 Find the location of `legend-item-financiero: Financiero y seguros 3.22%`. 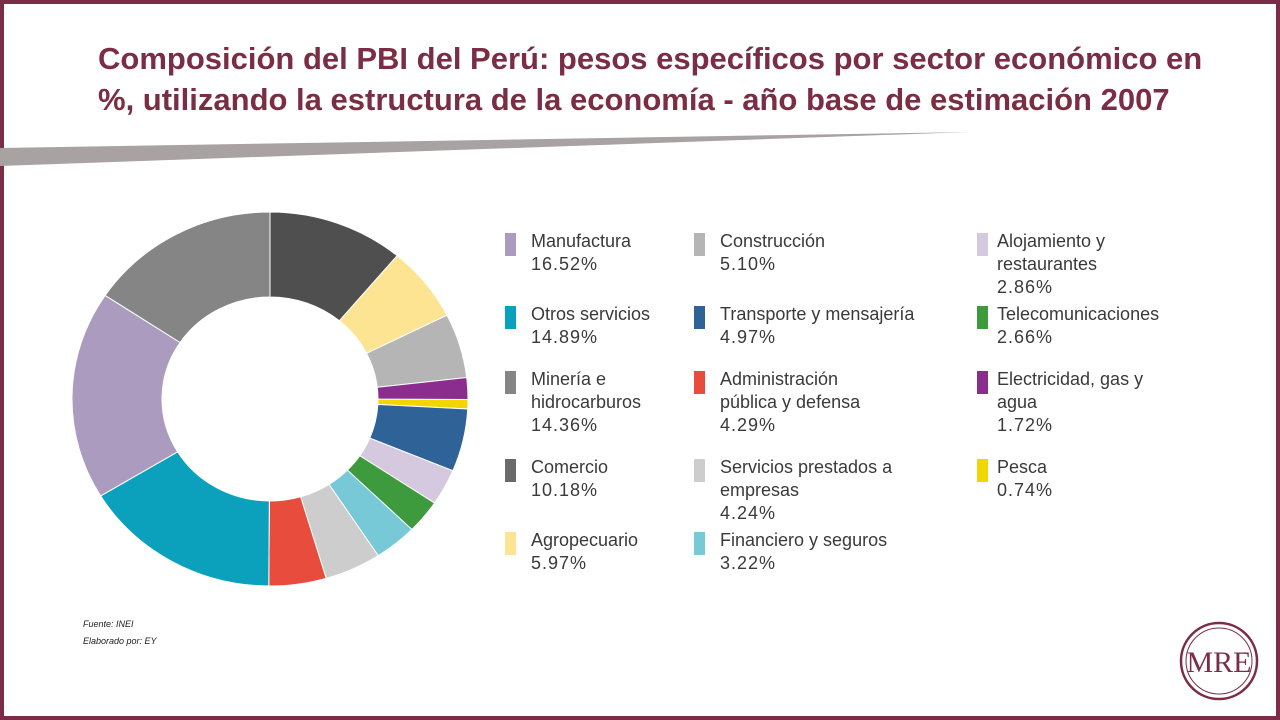

legend-item-financiero: Financiero y seguros 3.22% is located at coordinates (829, 552).